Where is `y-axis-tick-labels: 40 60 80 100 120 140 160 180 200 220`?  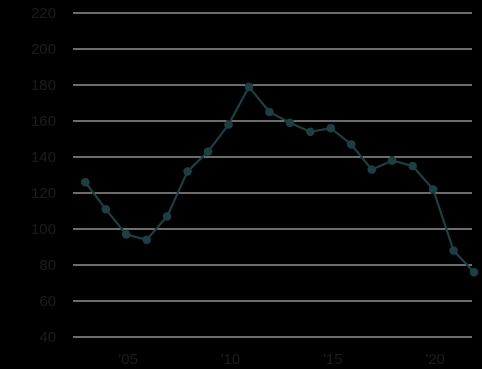 y-axis-tick-labels: 40 60 80 100 120 140 160 180 200 220 is located at coordinates (43, 175).